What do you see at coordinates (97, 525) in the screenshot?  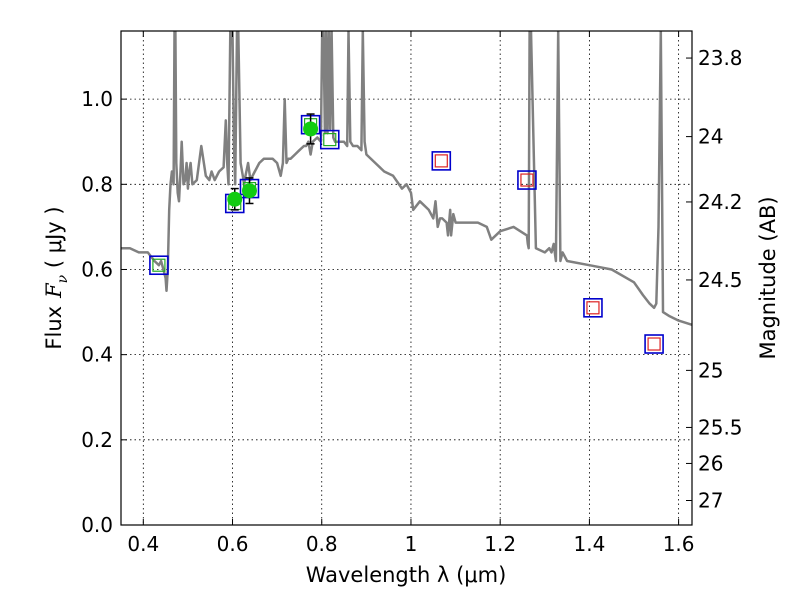 I see `y-tick-label-0: 0.0` at bounding box center [97, 525].